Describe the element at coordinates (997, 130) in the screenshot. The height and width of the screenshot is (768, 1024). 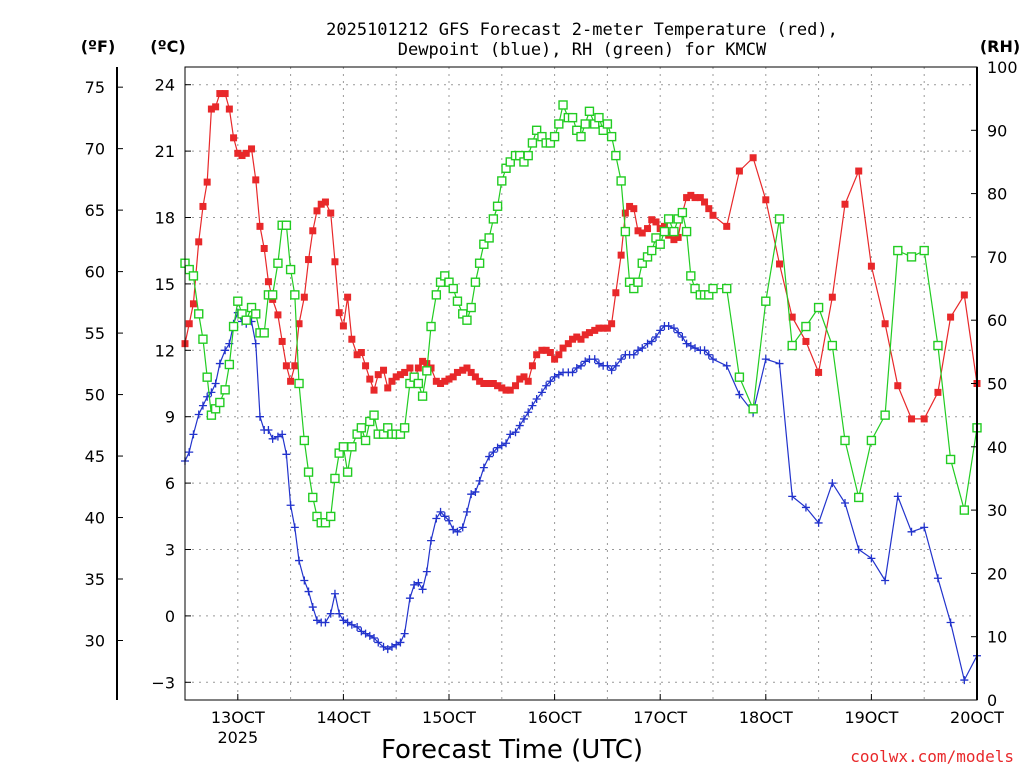
I see `rh-tick-label: 90` at that location.